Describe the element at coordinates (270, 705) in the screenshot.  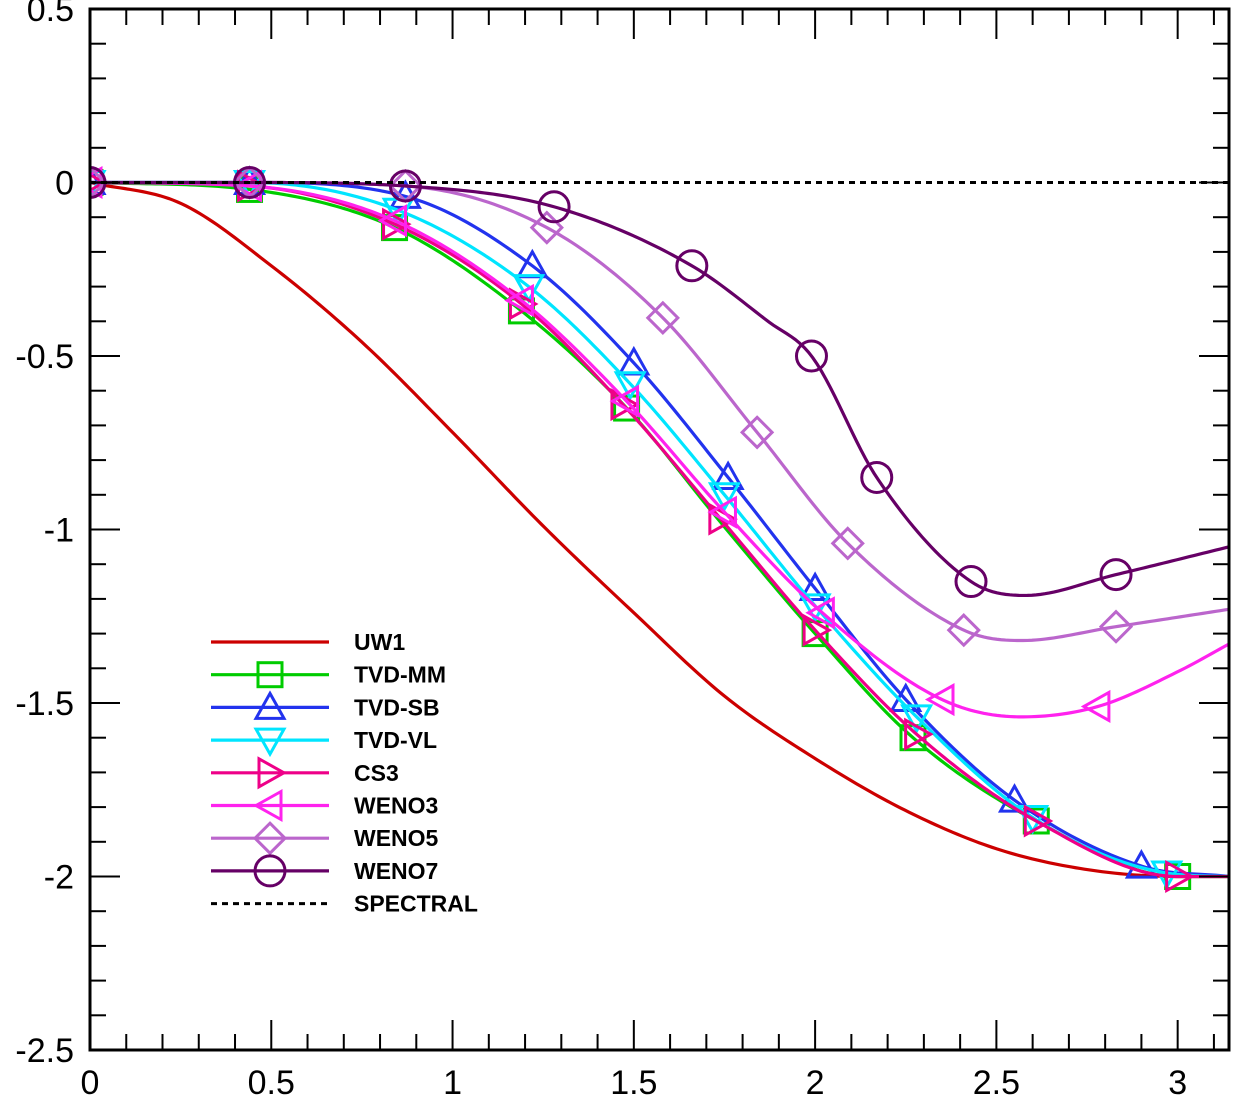
I see `legend-marker-tvd-sb` at that location.